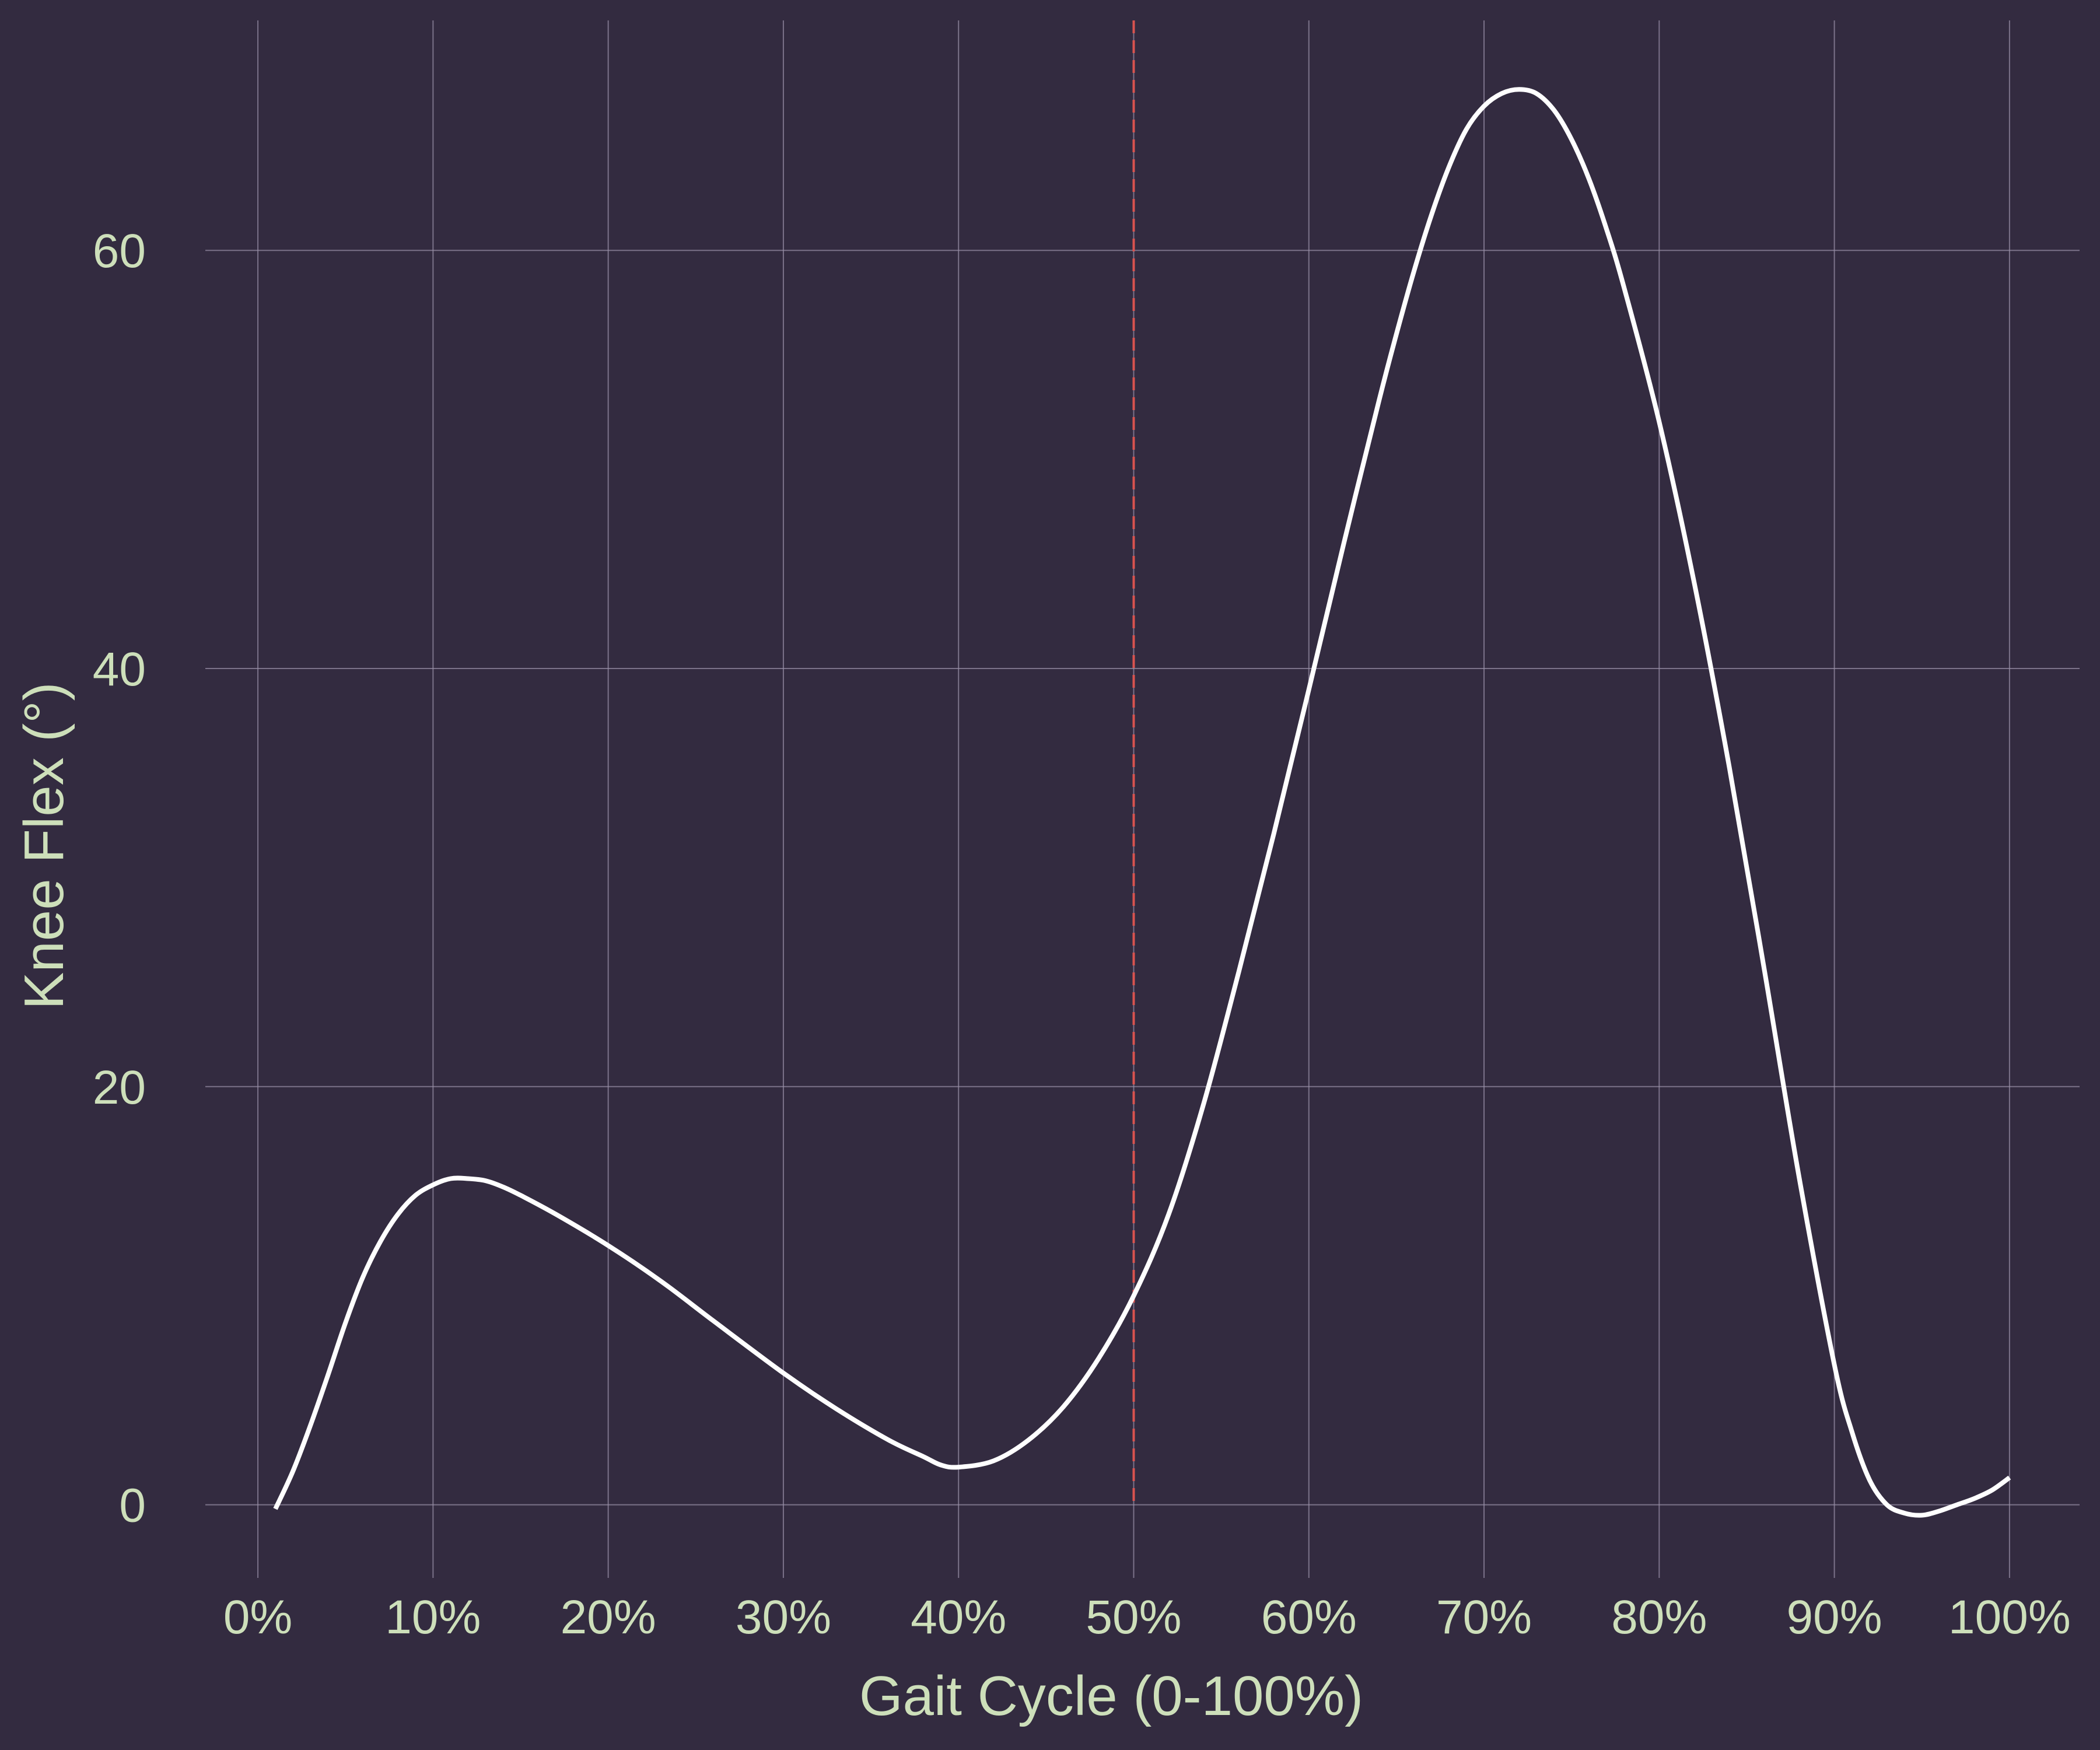 The image size is (2100, 1750). I want to click on x-tick-labels: 0% 10% 20% 30% 40% 50% 60% 70% 80% 90% 100%, so click(1147, 1617).